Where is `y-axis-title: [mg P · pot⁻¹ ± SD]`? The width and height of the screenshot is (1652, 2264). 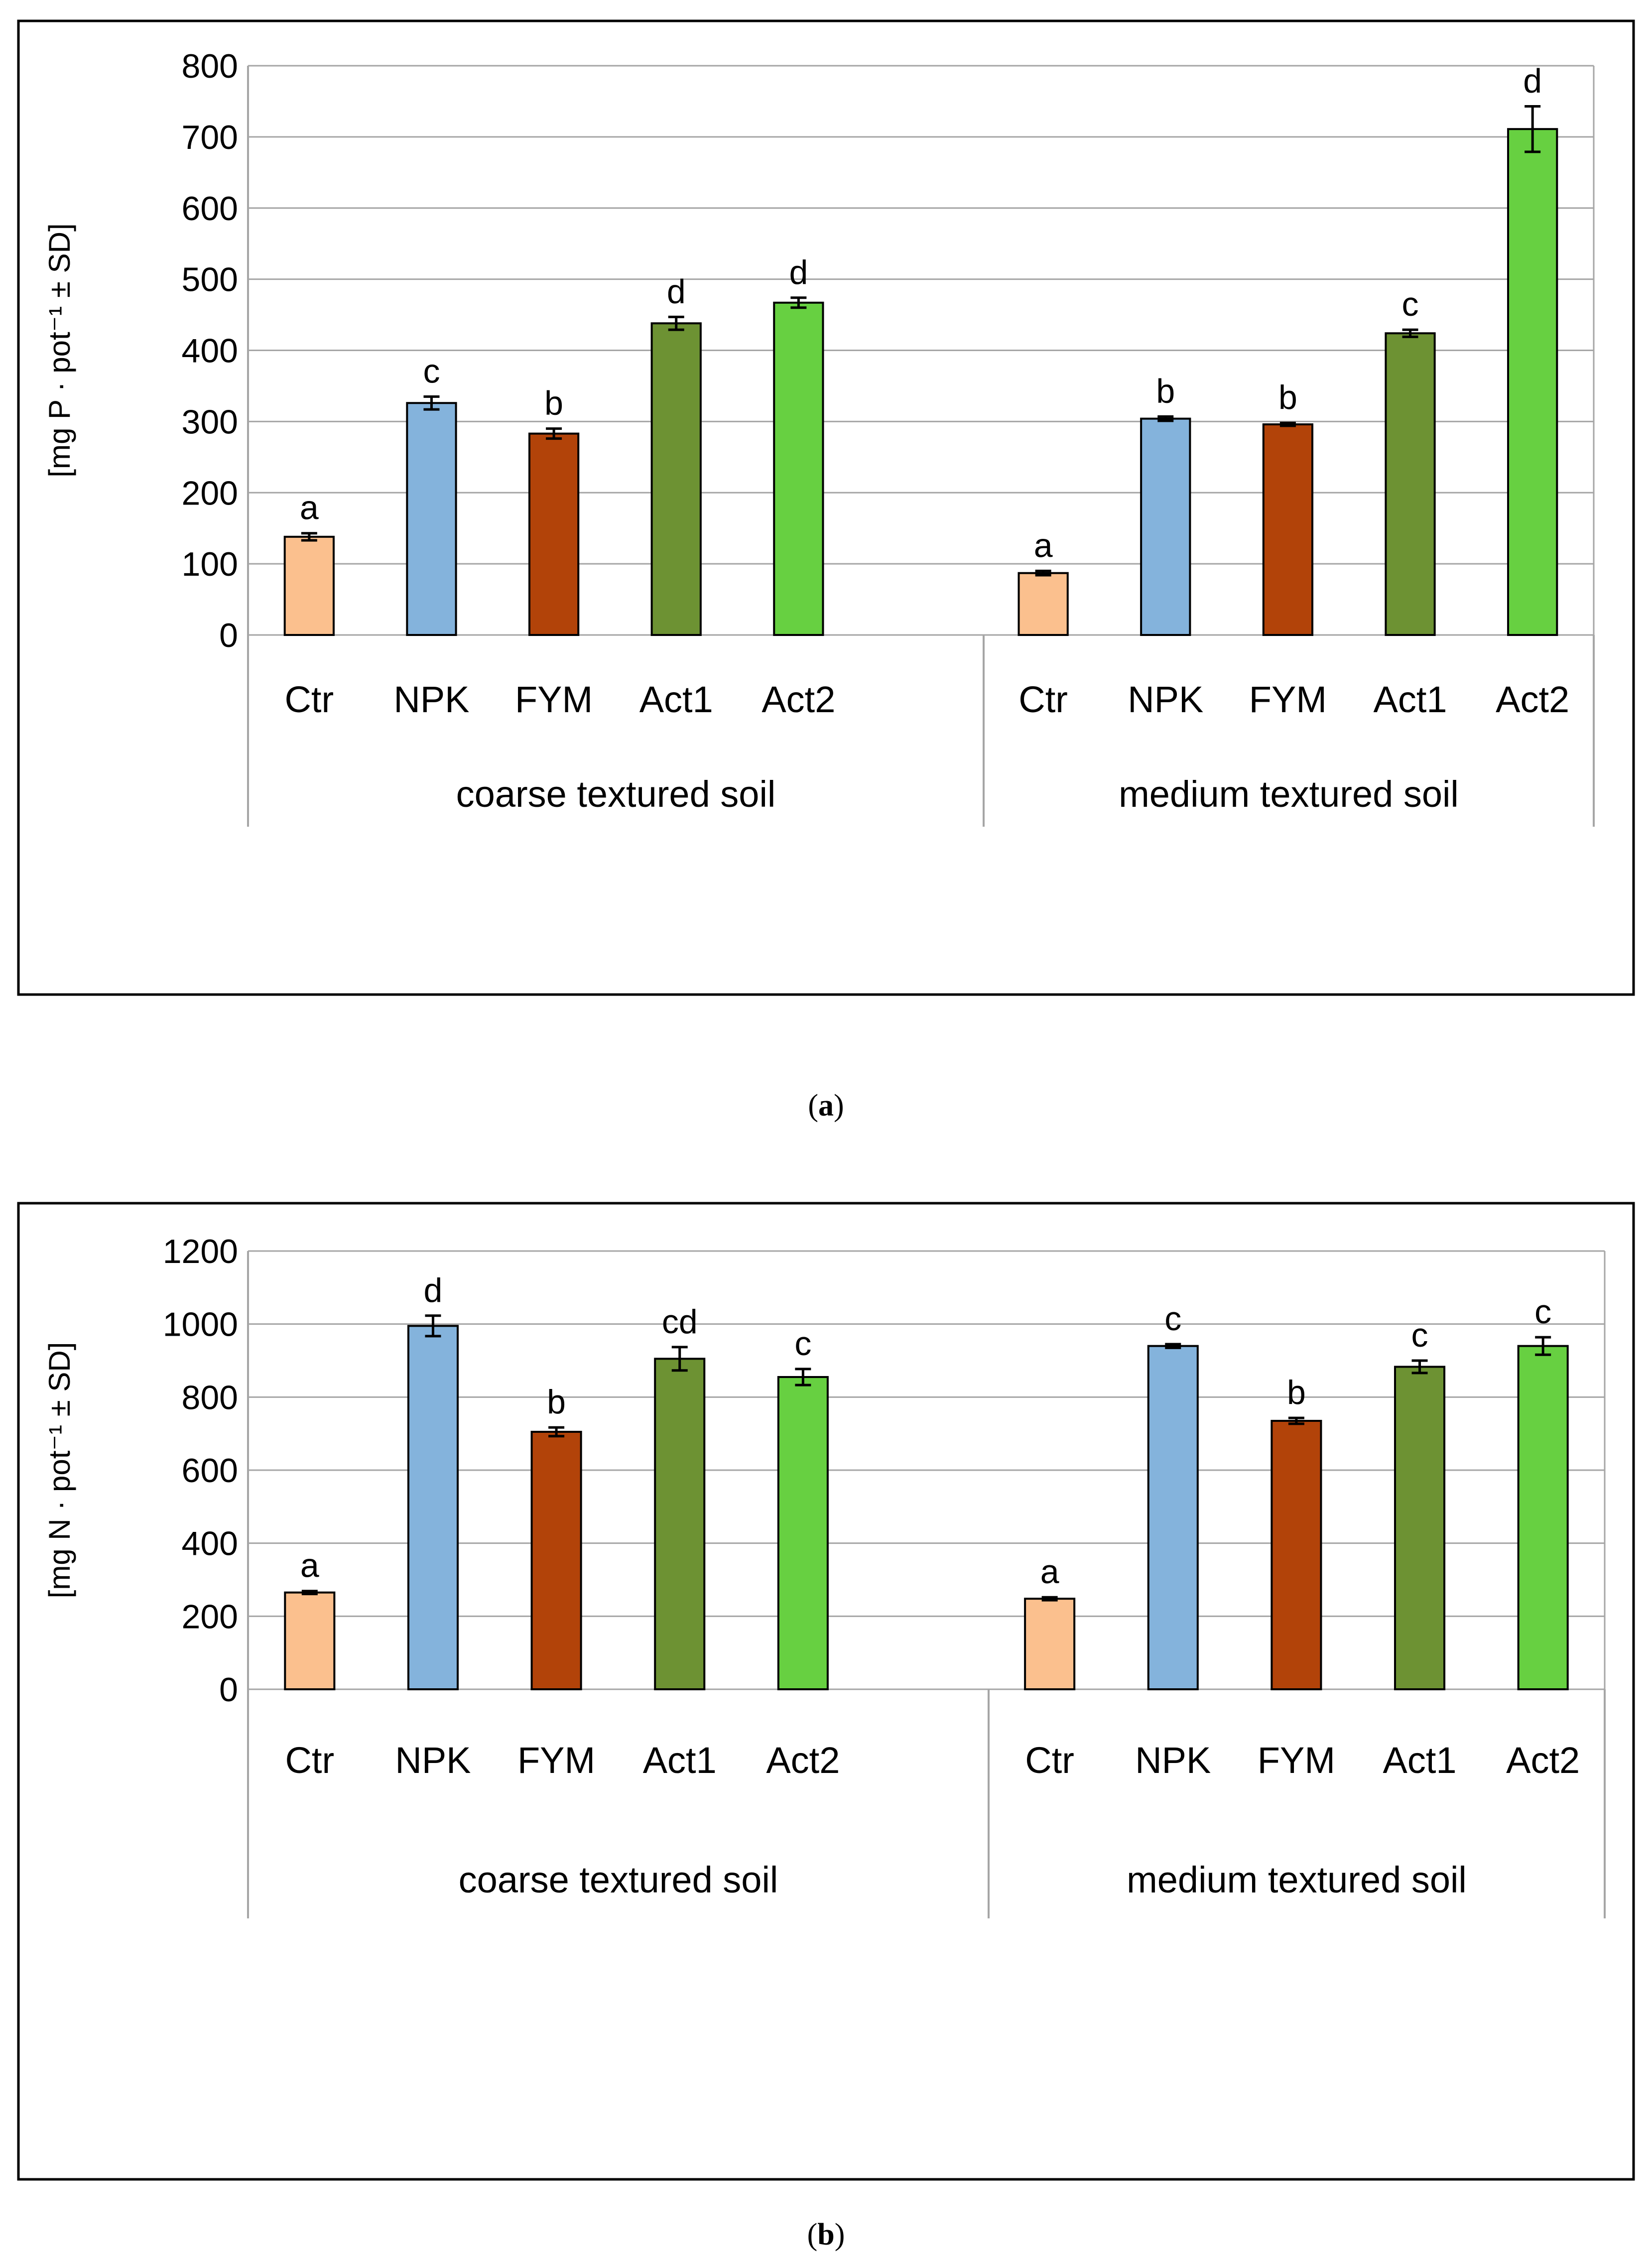
y-axis-title: [mg P · pot⁻¹ ± SD] is located at coordinates (60, 350).